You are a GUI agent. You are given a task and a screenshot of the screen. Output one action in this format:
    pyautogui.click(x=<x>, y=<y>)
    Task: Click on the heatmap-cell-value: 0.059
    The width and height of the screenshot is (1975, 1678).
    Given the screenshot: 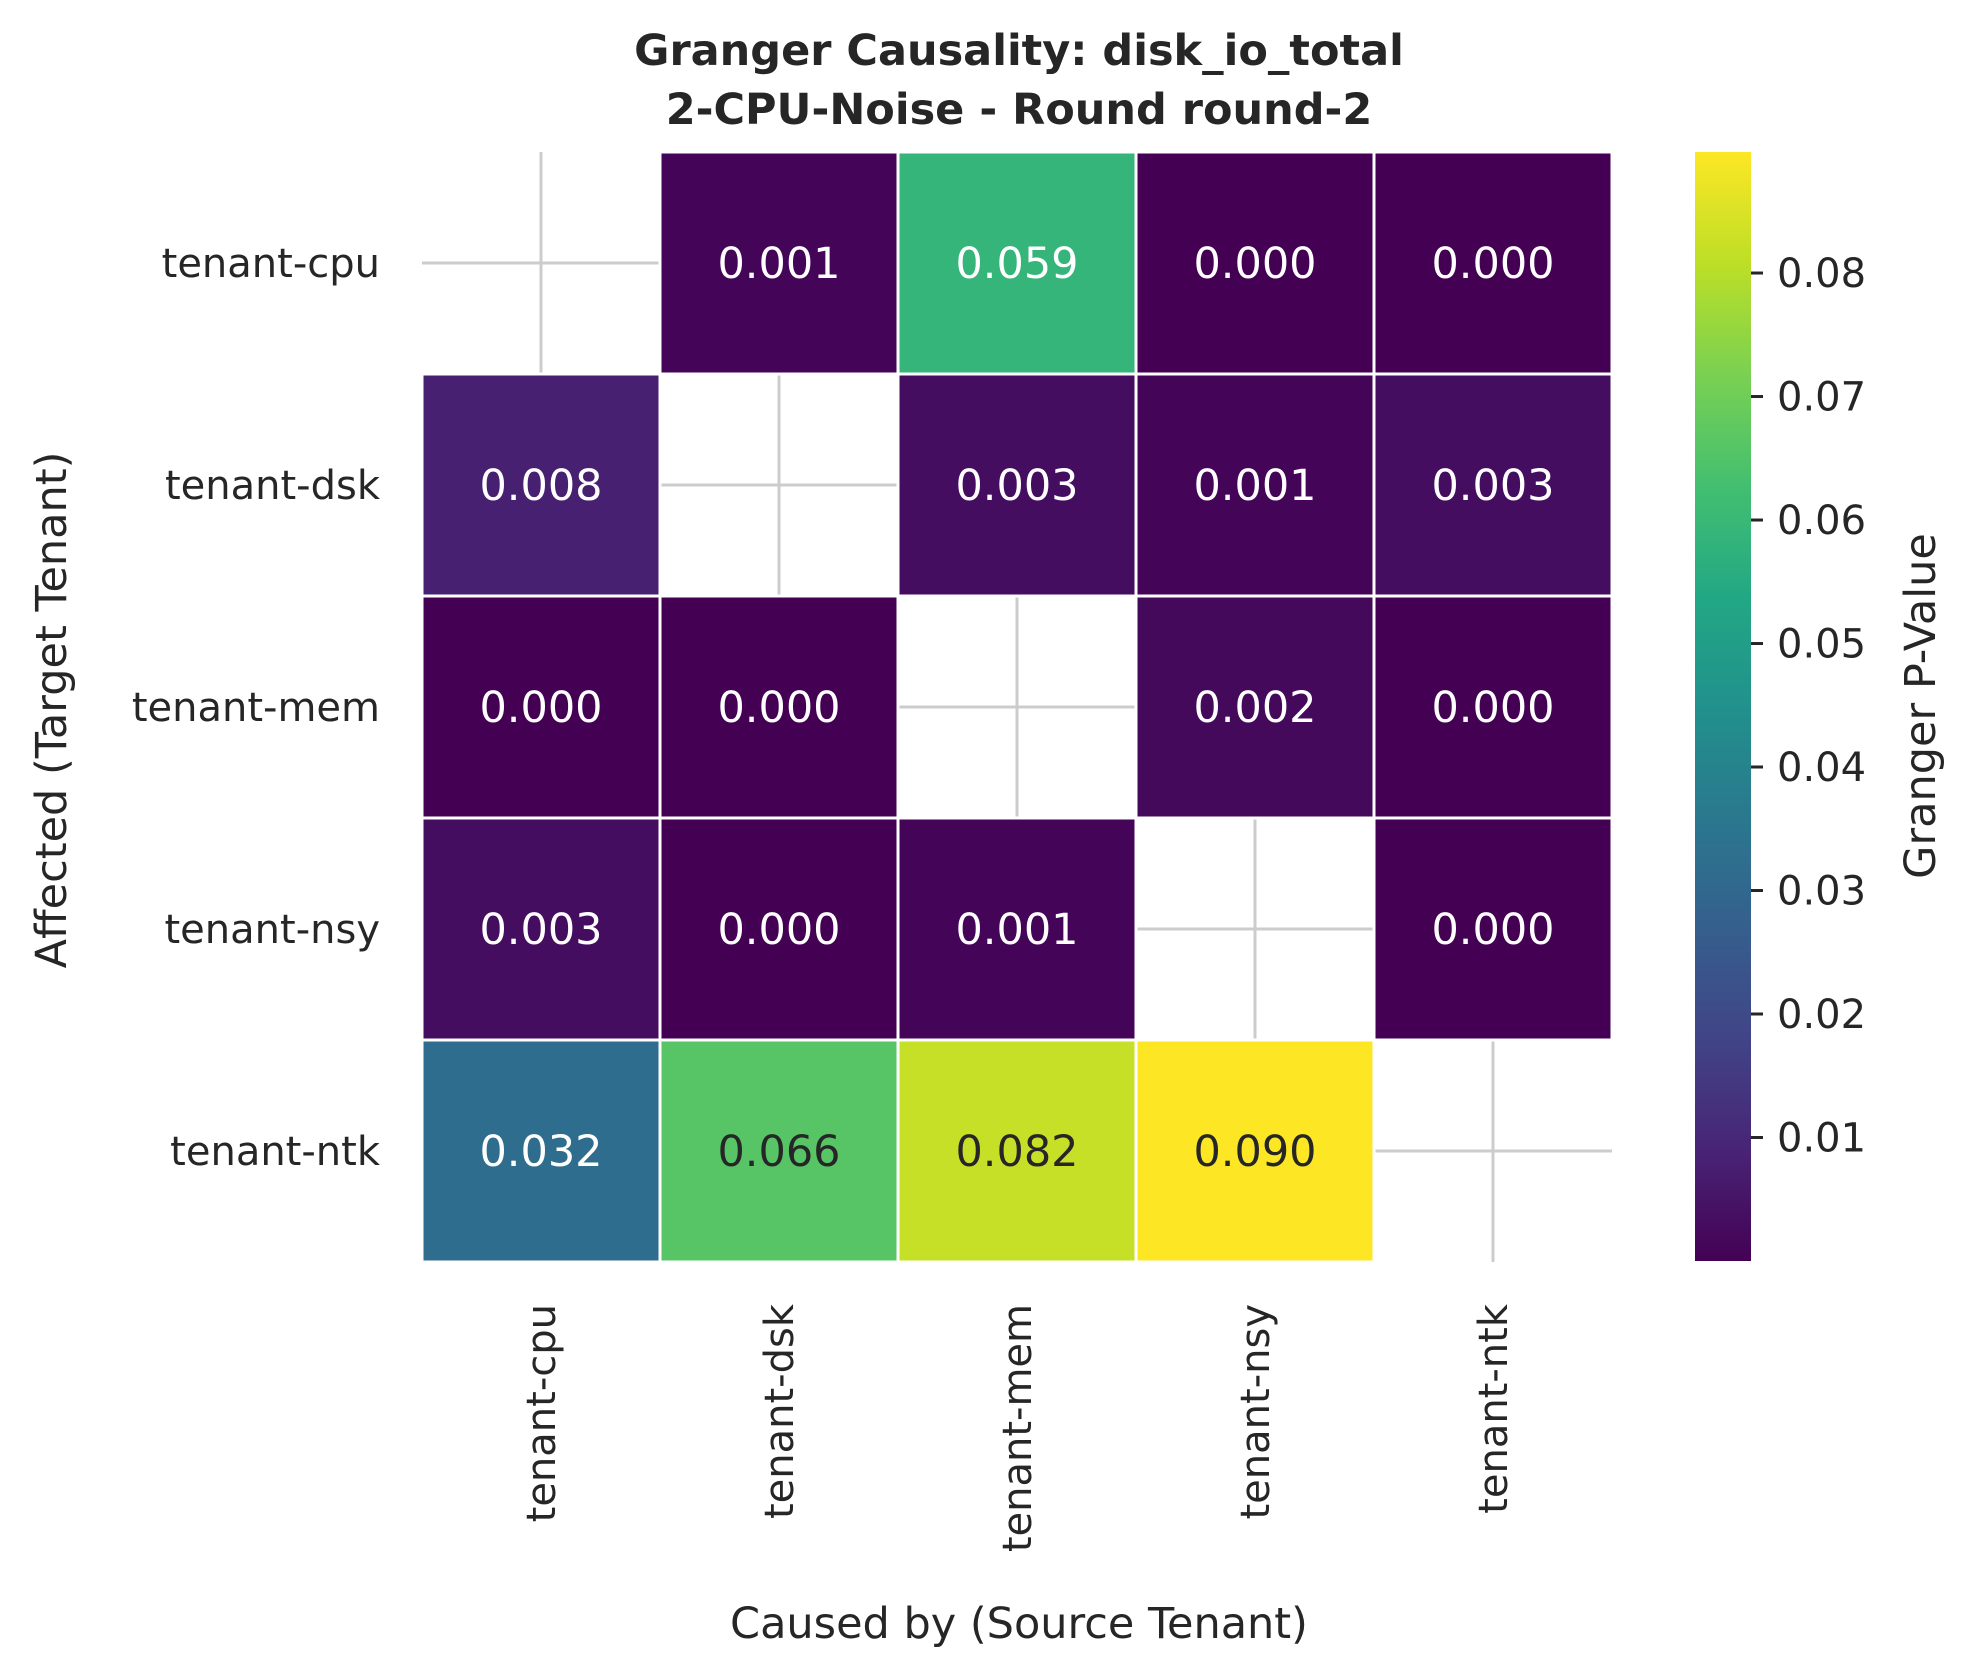 What is the action you would take?
    pyautogui.click(x=1016, y=264)
    